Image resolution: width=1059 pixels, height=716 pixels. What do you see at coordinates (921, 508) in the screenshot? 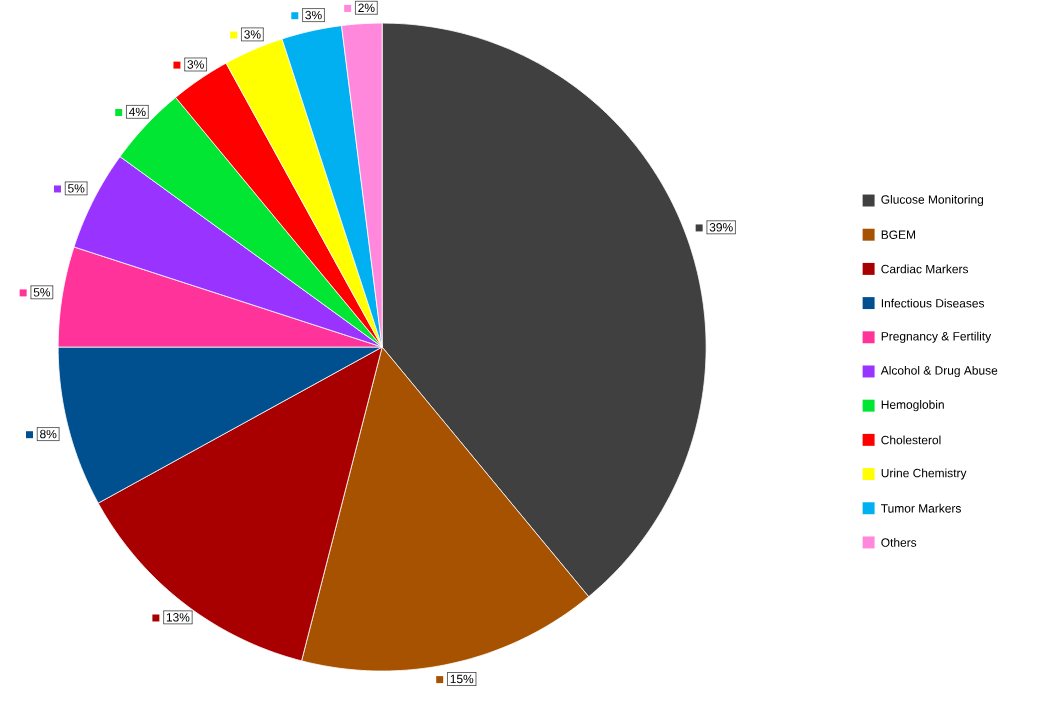
I see `legend-label: Tumor Markers` at bounding box center [921, 508].